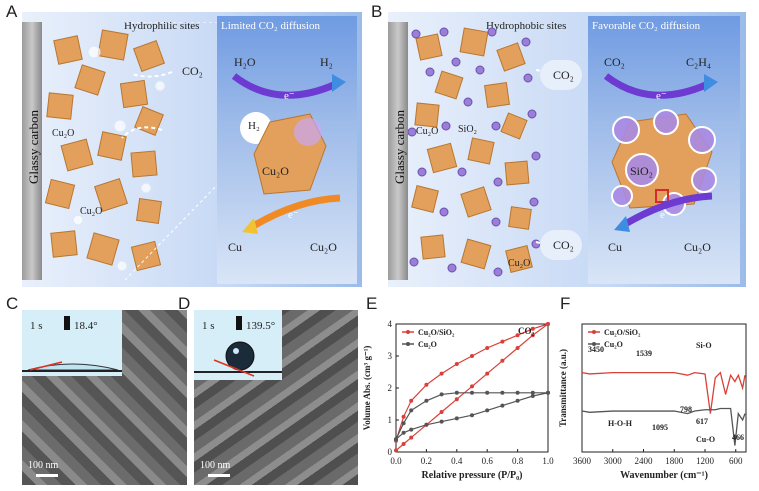 The width and height of the screenshot is (759, 491). Describe the element at coordinates (563, 245) in the screenshot. I see `co2-gas-label-b2: CO₂` at that location.